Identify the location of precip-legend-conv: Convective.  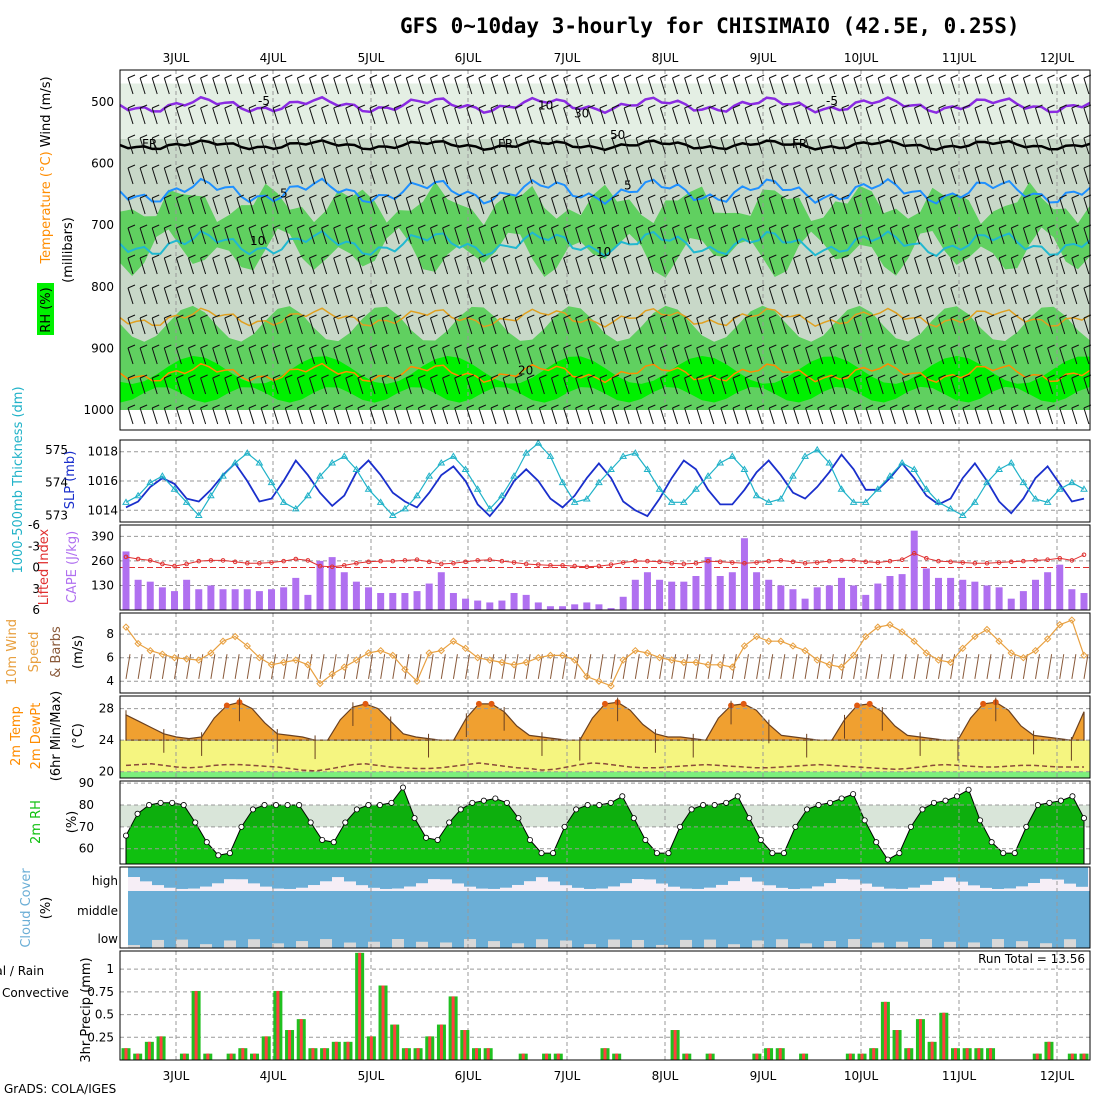
(35, 993).